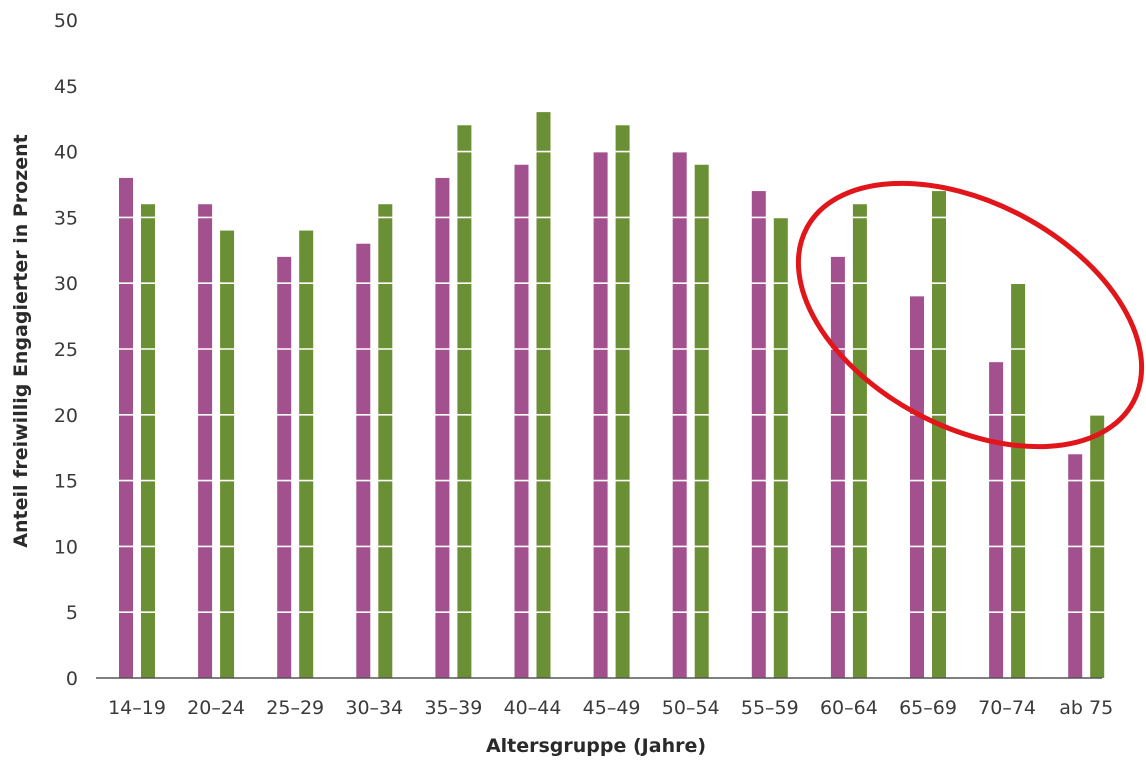 This screenshot has width=1146, height=762. I want to click on x-tick-label: 45–49, so click(612, 708).